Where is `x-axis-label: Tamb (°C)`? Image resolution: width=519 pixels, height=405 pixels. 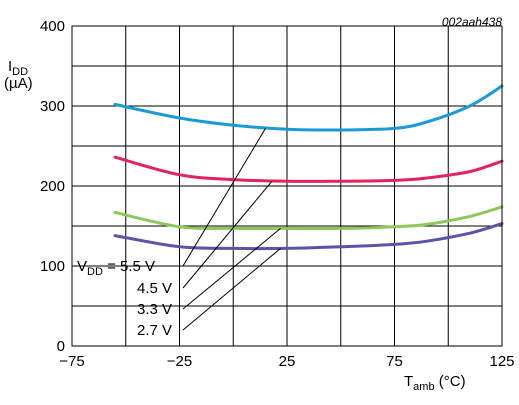 x-axis-label: Tamb (°C) is located at coordinates (435, 383).